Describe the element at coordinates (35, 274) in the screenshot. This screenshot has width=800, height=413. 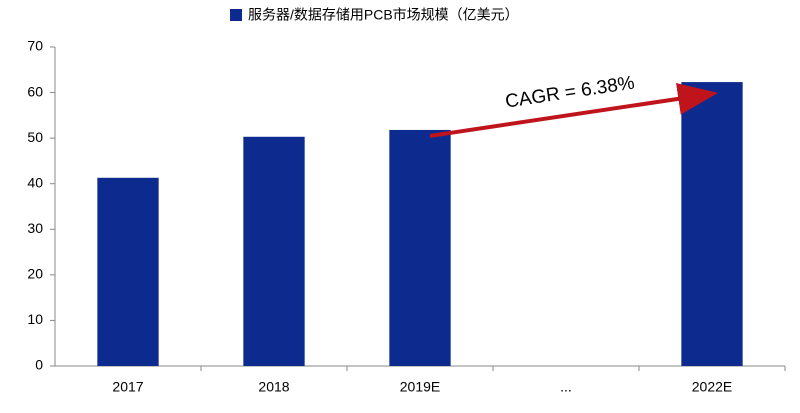
I see `y-tick-label: 20` at that location.